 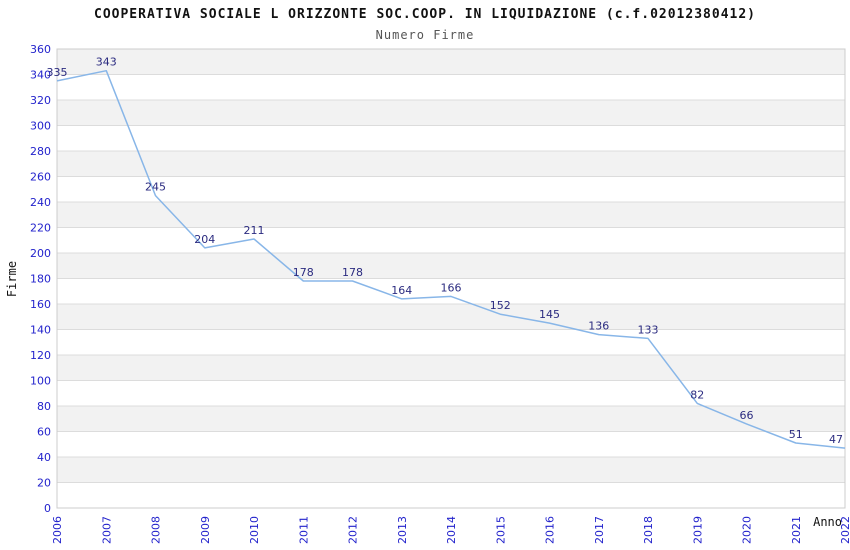 I want to click on y-tick-label: 300, so click(x=40, y=125).